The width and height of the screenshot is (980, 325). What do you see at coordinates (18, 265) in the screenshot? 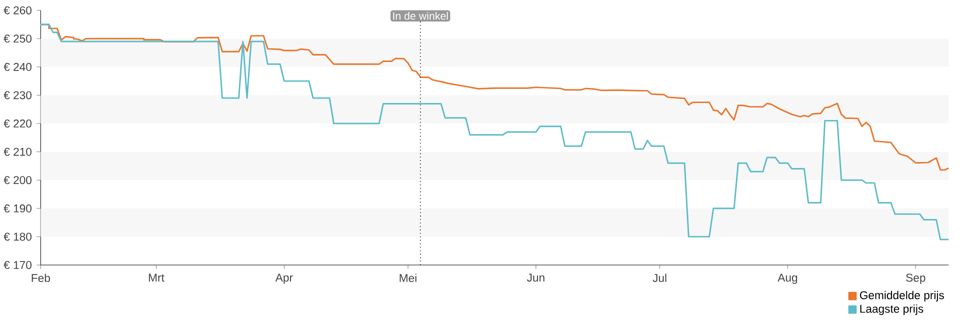
I see `y-tick-label: € 170` at bounding box center [18, 265].